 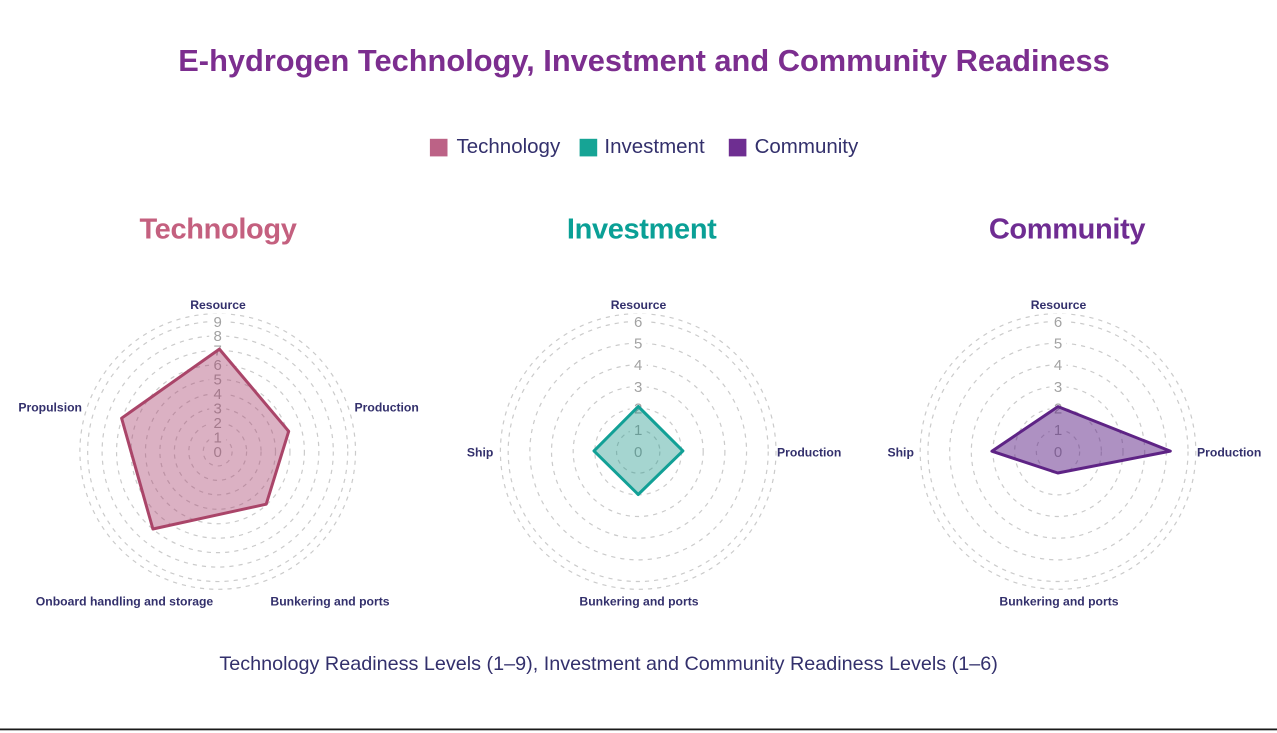 What do you see at coordinates (218, 322) in the screenshot?
I see `svg-text: 9` at bounding box center [218, 322].